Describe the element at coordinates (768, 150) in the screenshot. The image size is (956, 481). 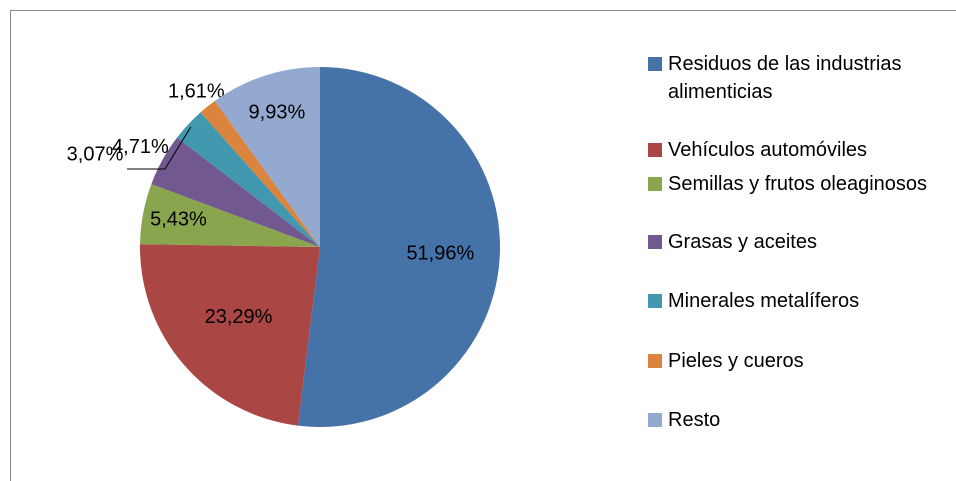
I see `legend-label: Vehículos automóviles` at that location.